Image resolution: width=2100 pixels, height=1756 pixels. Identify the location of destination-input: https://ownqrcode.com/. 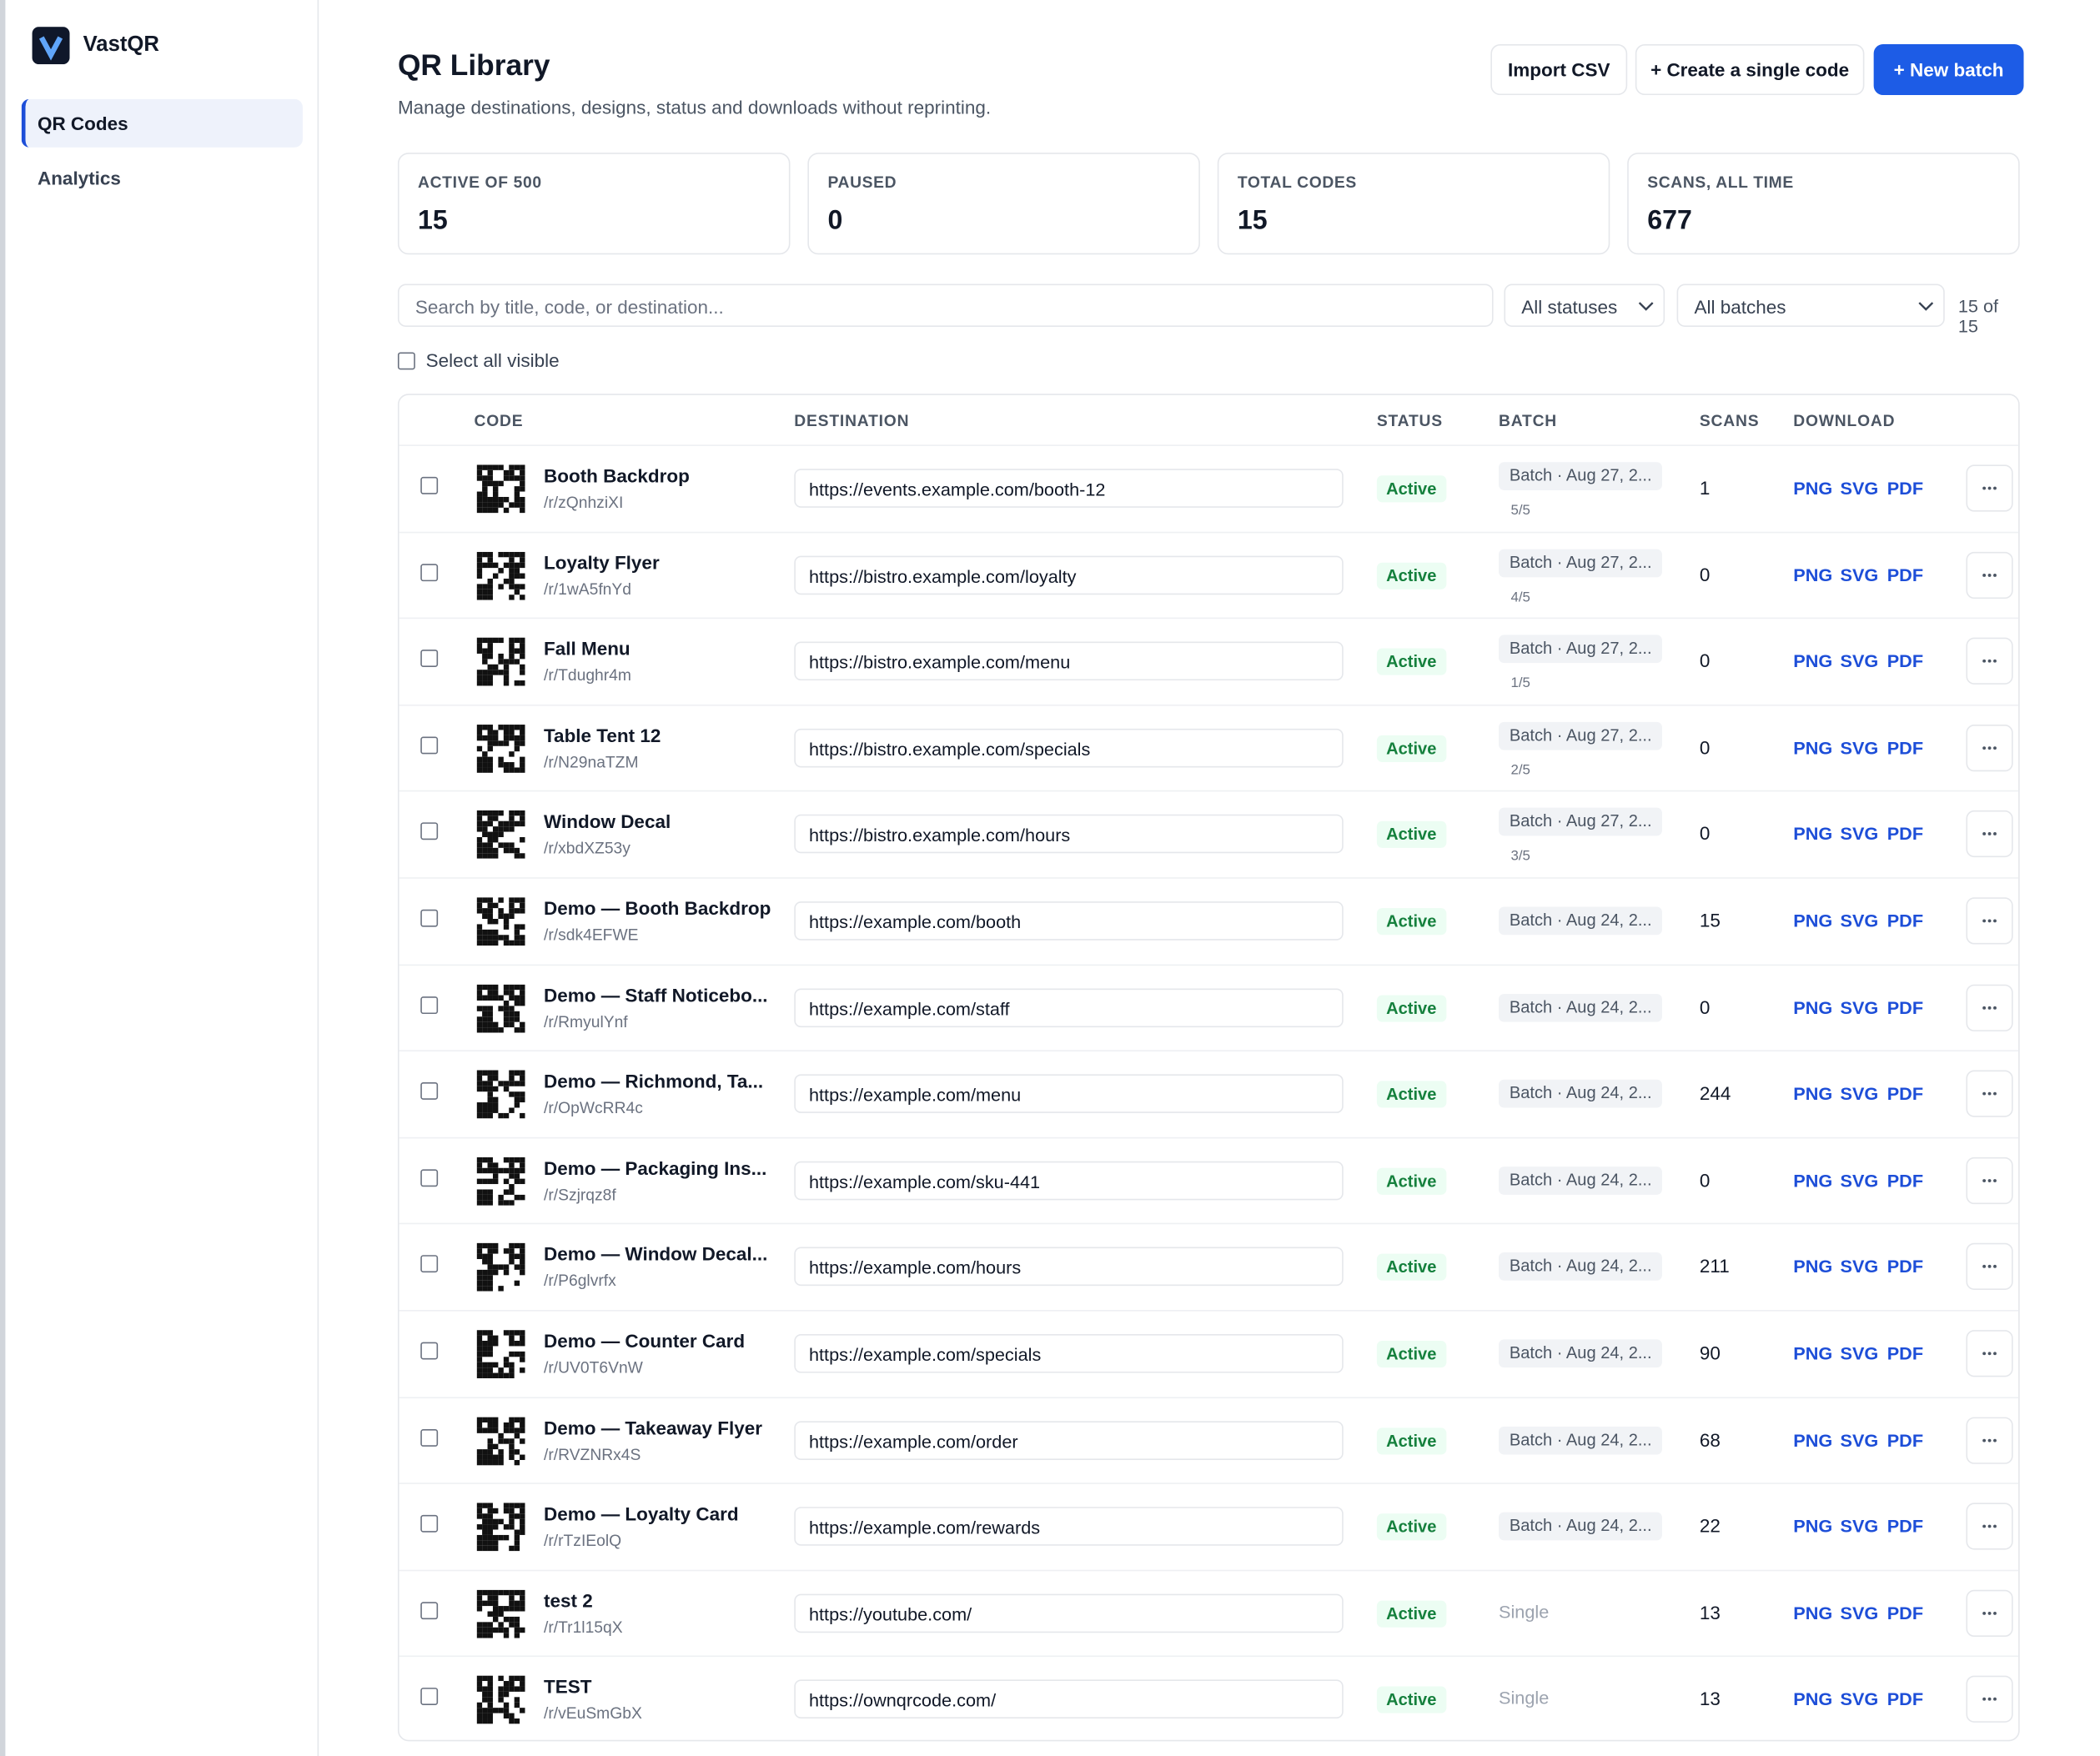
(1069, 1700).